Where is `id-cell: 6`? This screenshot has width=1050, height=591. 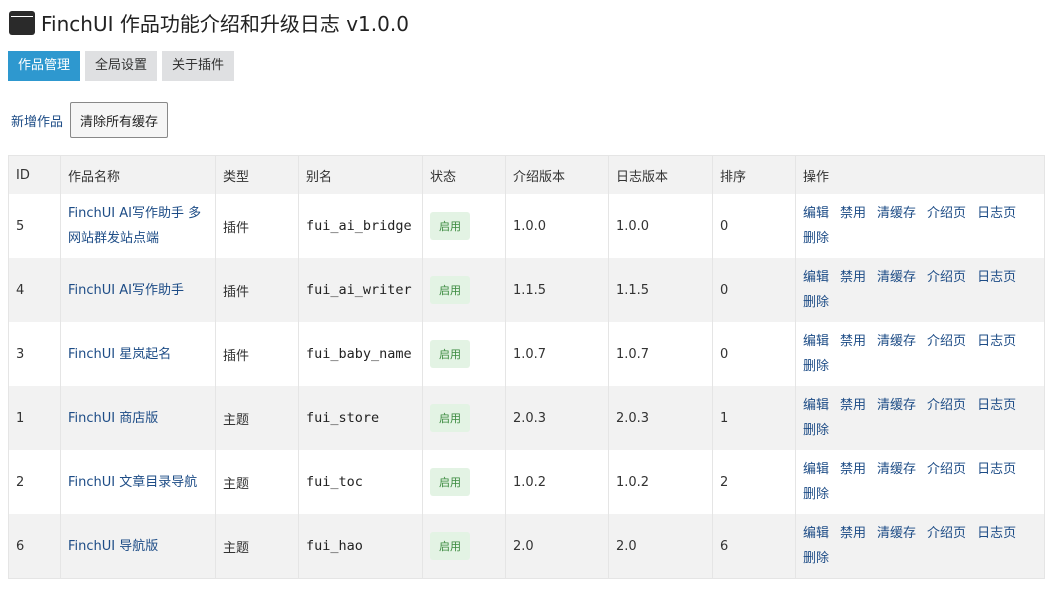
id-cell: 6 is located at coordinates (34, 546).